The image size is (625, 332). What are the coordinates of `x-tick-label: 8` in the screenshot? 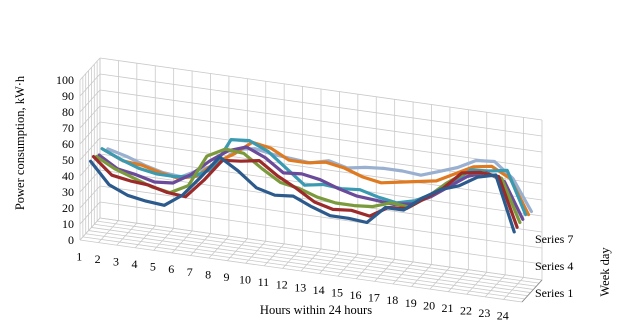 It's located at (208, 274).